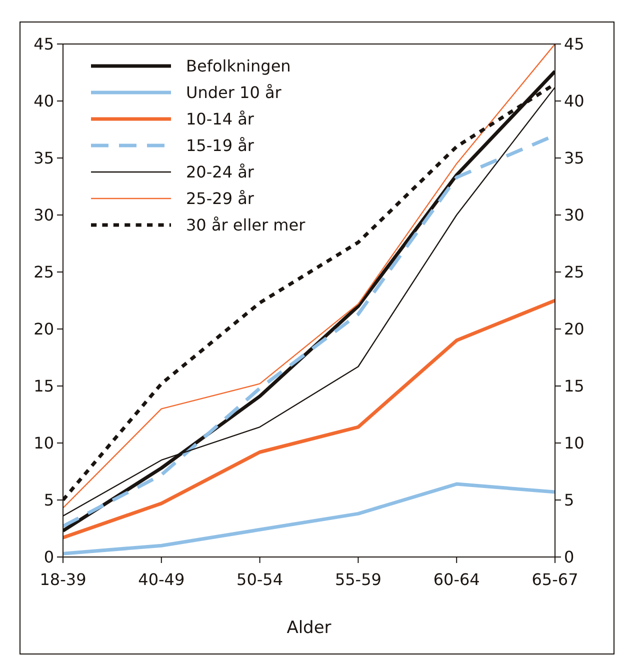 The height and width of the screenshot is (657, 621). What do you see at coordinates (63, 579) in the screenshot?
I see `x-tick-label: 18-39` at bounding box center [63, 579].